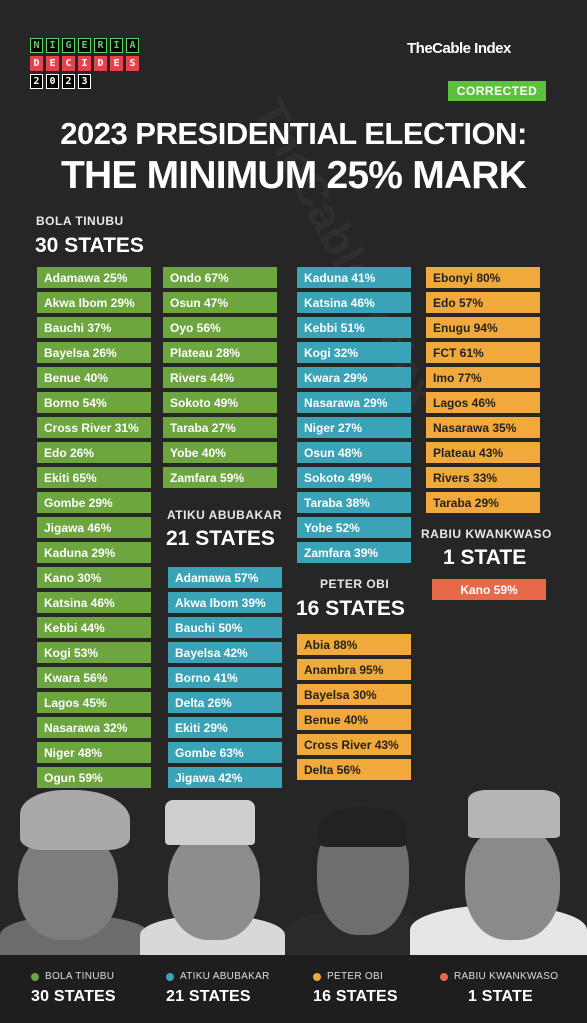 The image size is (587, 1023). Describe the element at coordinates (486, 534) in the screenshot. I see `kwankwaso-name: RABIU KWANKWASO` at that location.